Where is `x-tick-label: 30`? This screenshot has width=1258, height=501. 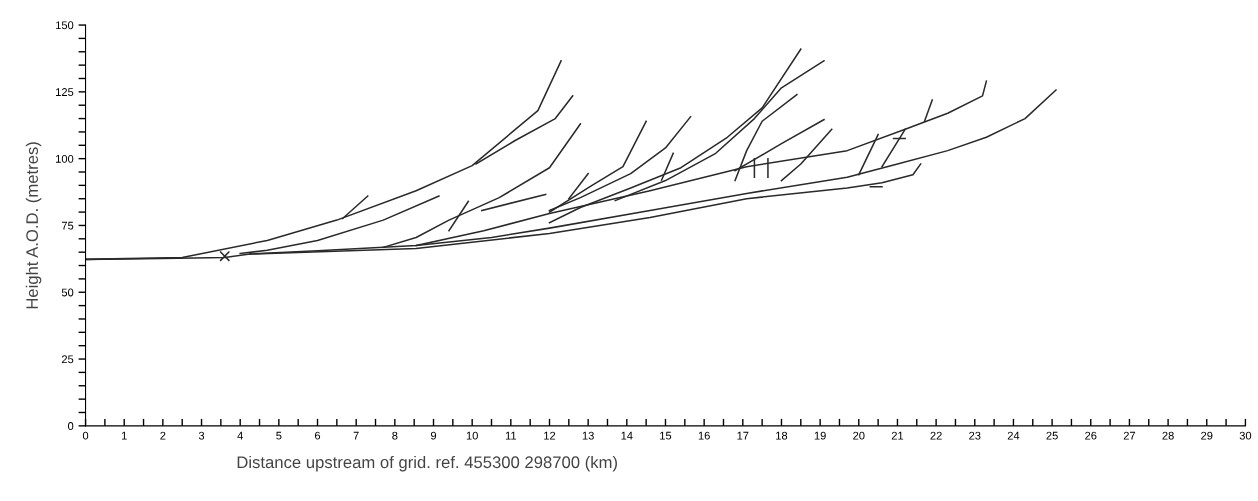 x-tick-label: 30 is located at coordinates (1245, 435).